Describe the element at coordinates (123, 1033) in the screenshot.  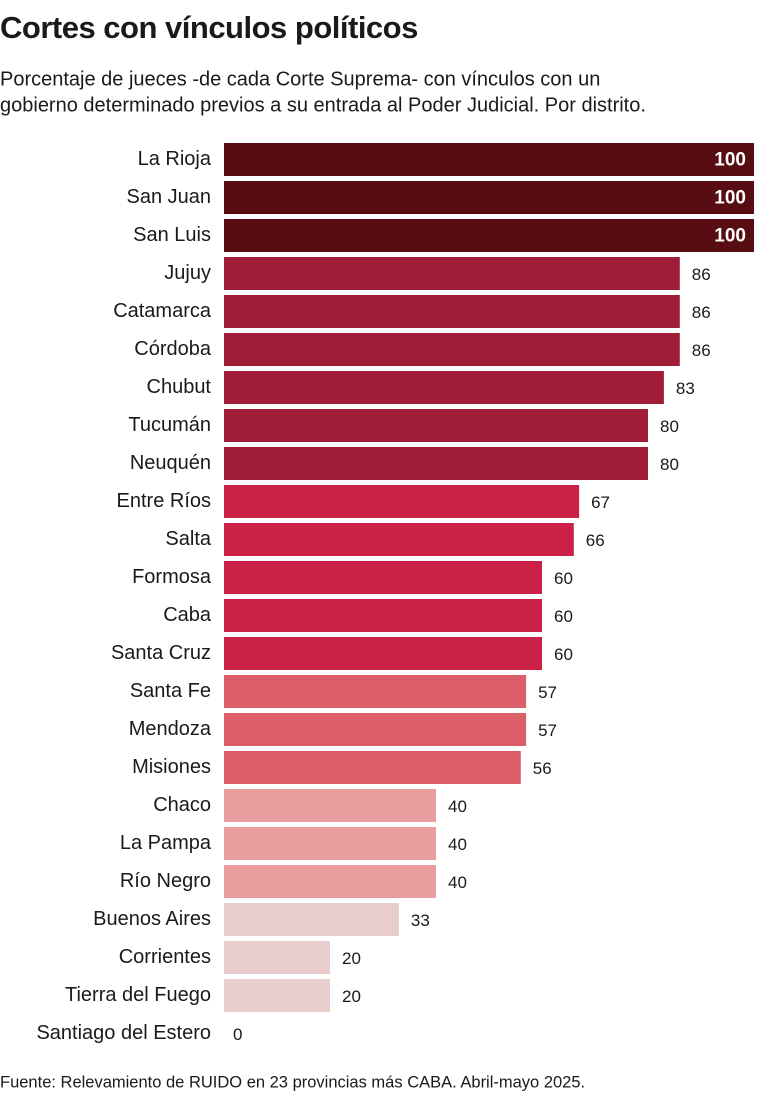
I see `category-label: Santiago del Estero` at that location.